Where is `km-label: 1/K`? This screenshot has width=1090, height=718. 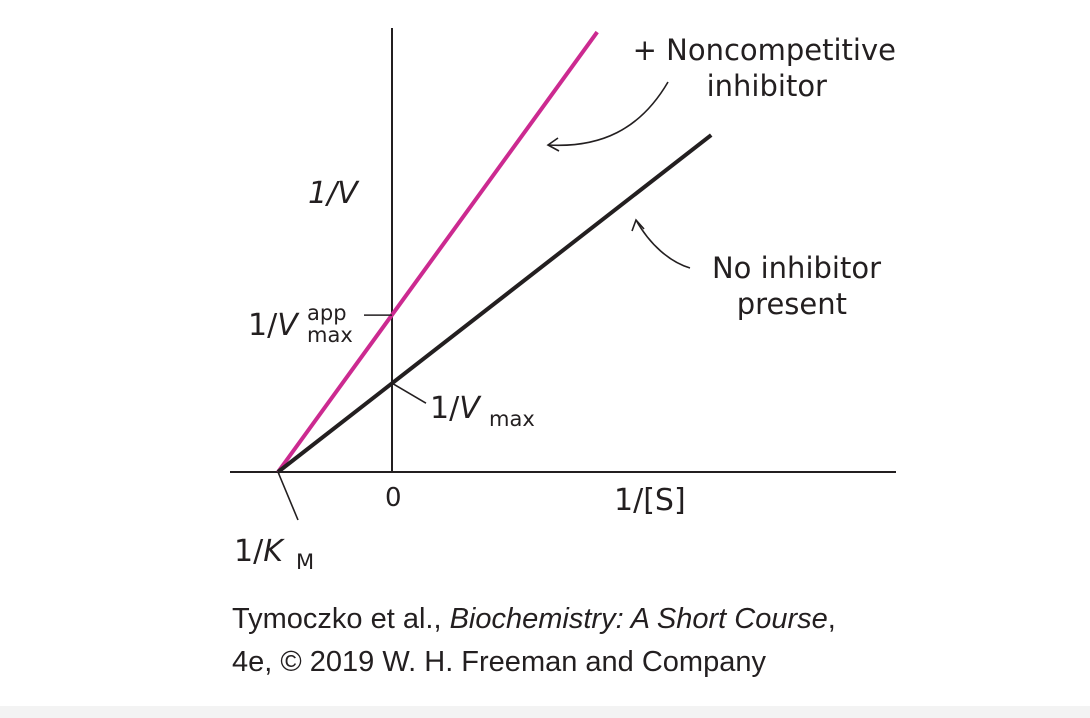
km-label: 1/K is located at coordinates (259, 551).